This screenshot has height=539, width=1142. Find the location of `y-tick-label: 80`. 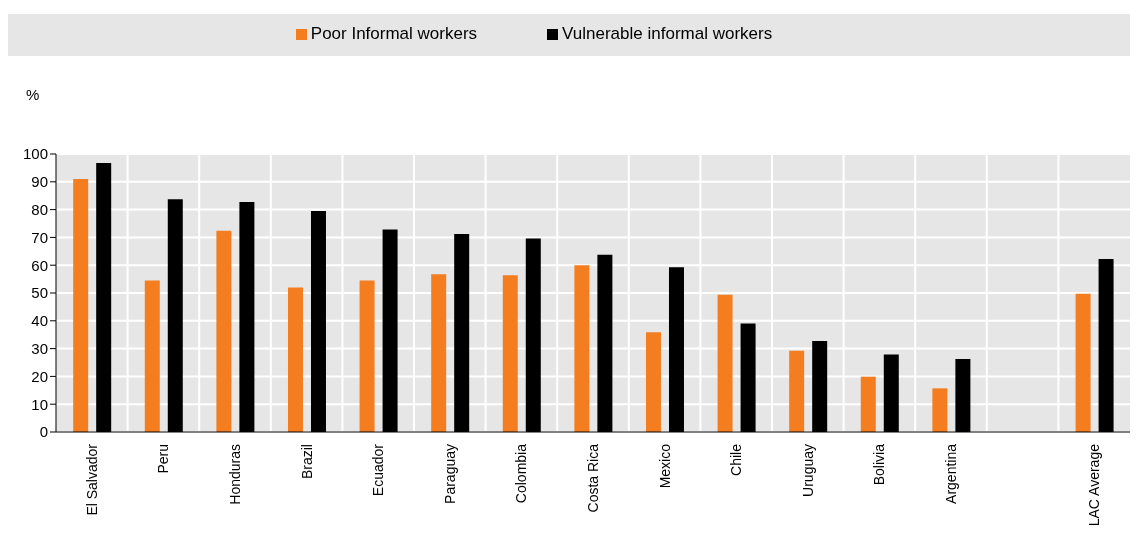

y-tick-label: 80 is located at coordinates (39, 209).